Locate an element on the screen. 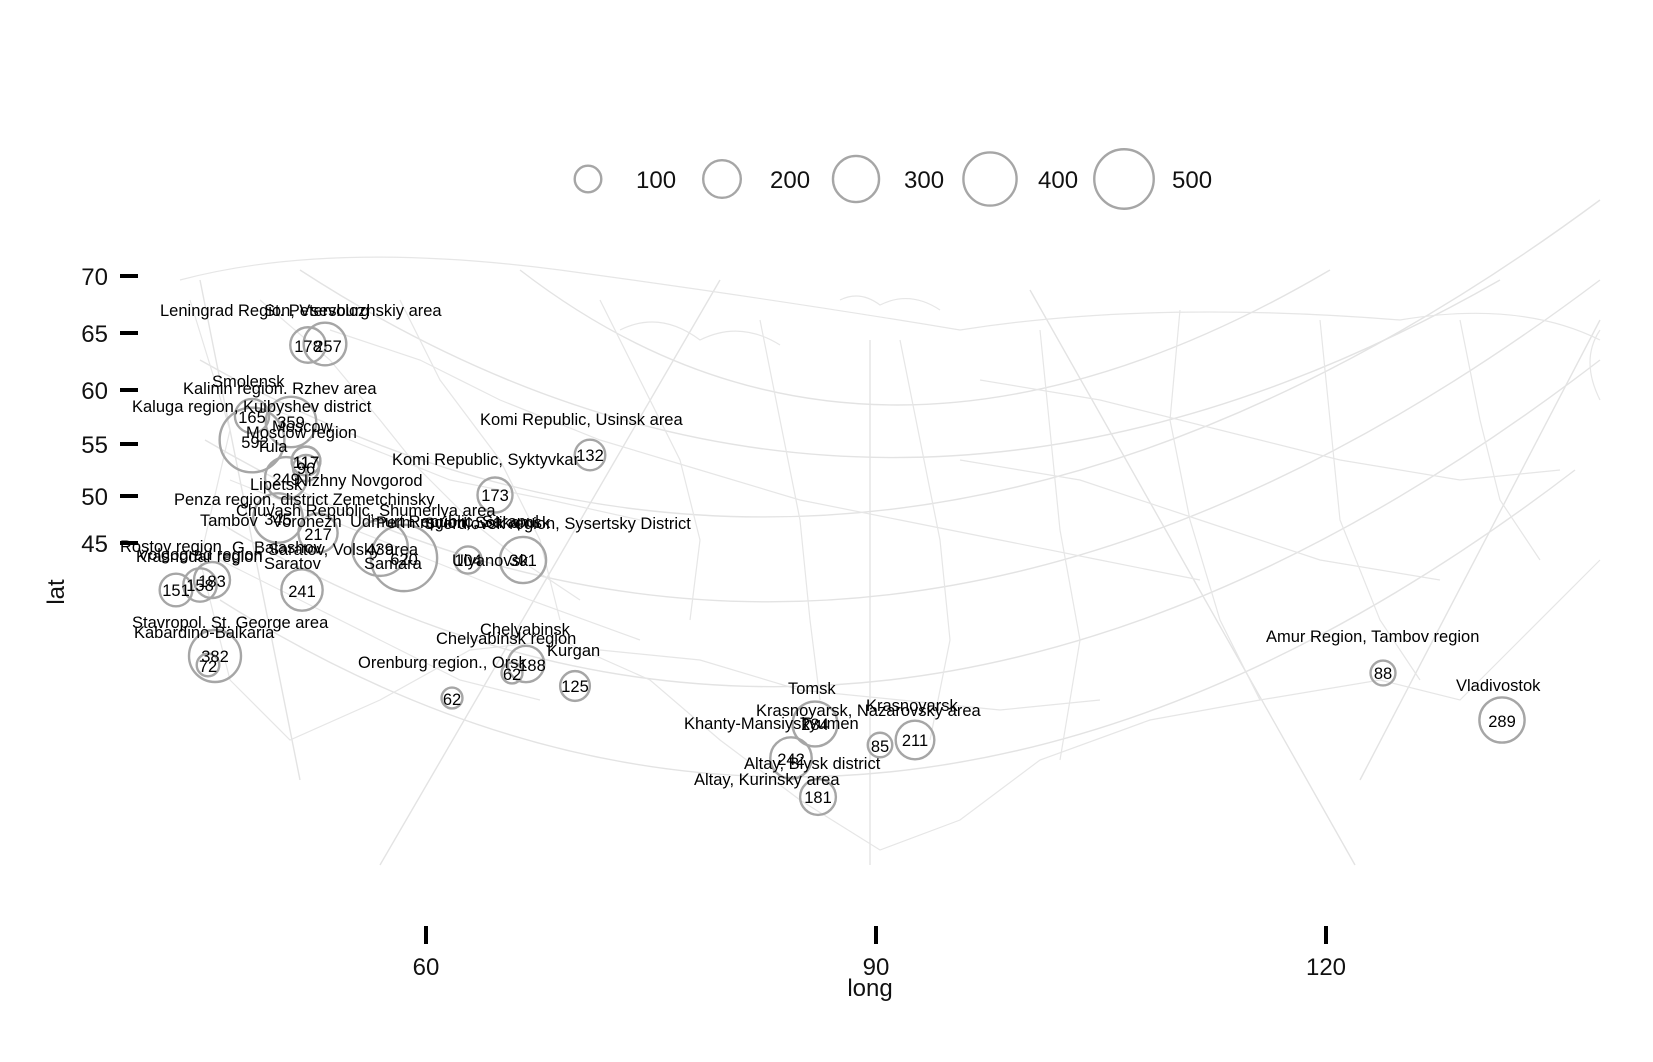  place-label-vladivostok: Vladivostok is located at coordinates (1498, 686).